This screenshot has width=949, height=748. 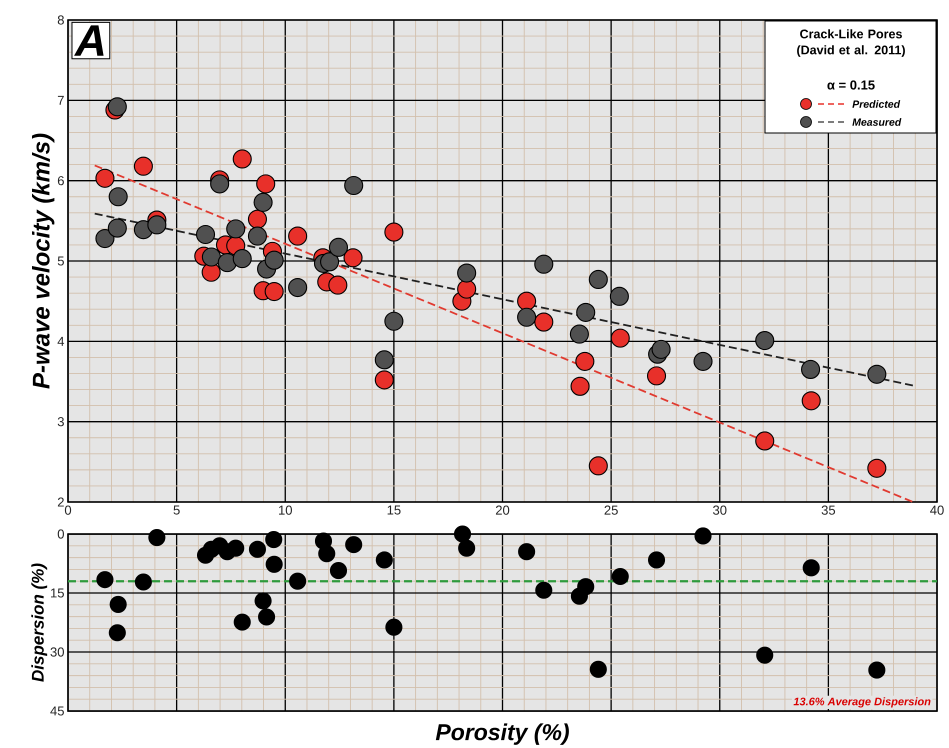 I want to click on x-tick-label: 35, so click(x=829, y=510).